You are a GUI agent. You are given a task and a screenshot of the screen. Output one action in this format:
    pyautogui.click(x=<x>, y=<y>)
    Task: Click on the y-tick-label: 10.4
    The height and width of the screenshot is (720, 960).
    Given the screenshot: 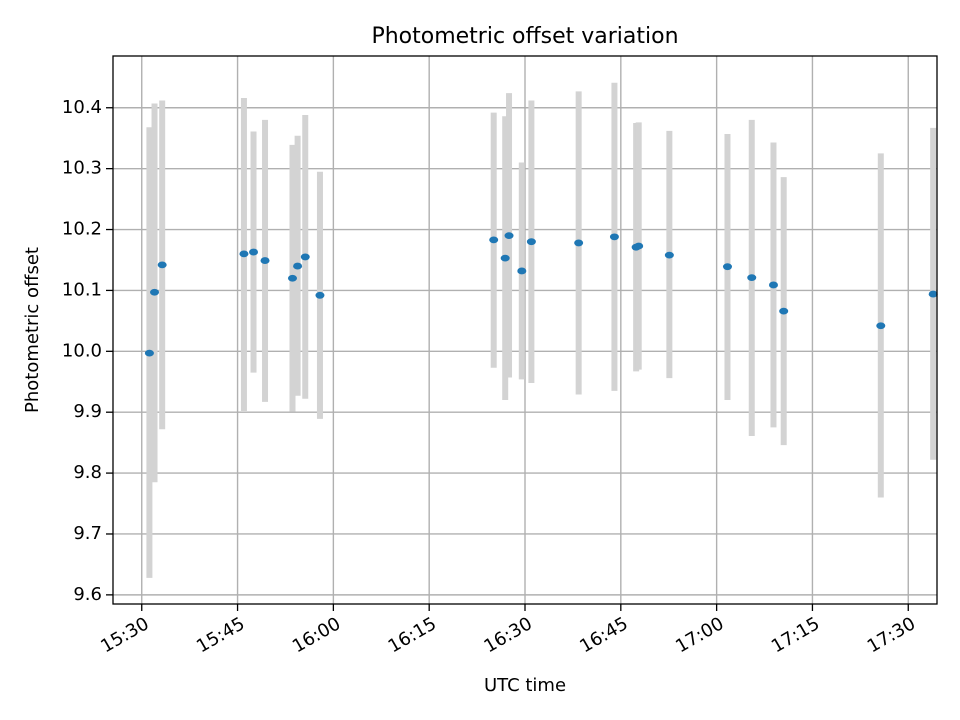 What is the action you would take?
    pyautogui.click(x=82, y=107)
    